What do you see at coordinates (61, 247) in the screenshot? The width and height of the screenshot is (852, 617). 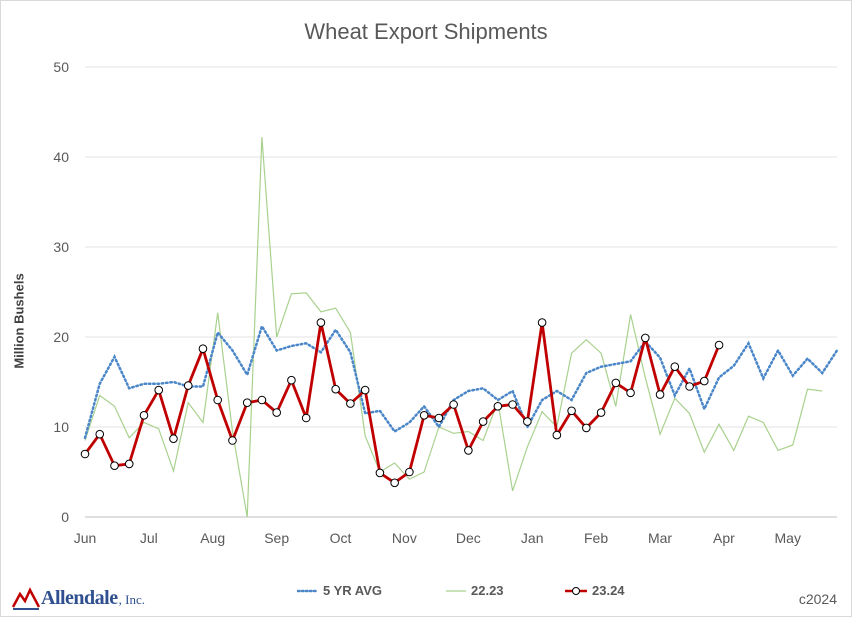 I see `y-tick-label: 30` at bounding box center [61, 247].